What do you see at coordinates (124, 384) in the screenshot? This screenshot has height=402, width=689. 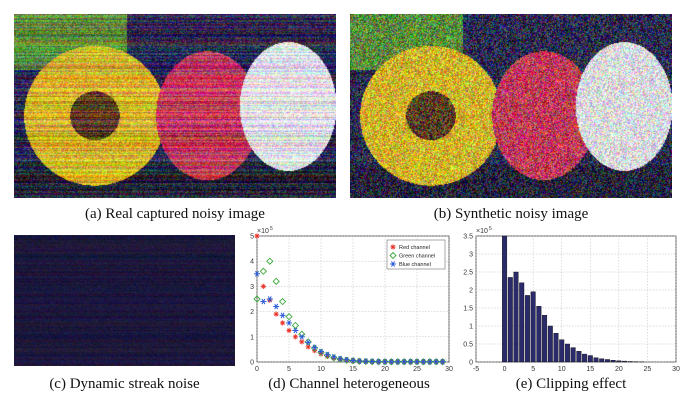 I see `caption-c: (c) Dynamic streak noise` at bounding box center [124, 384].